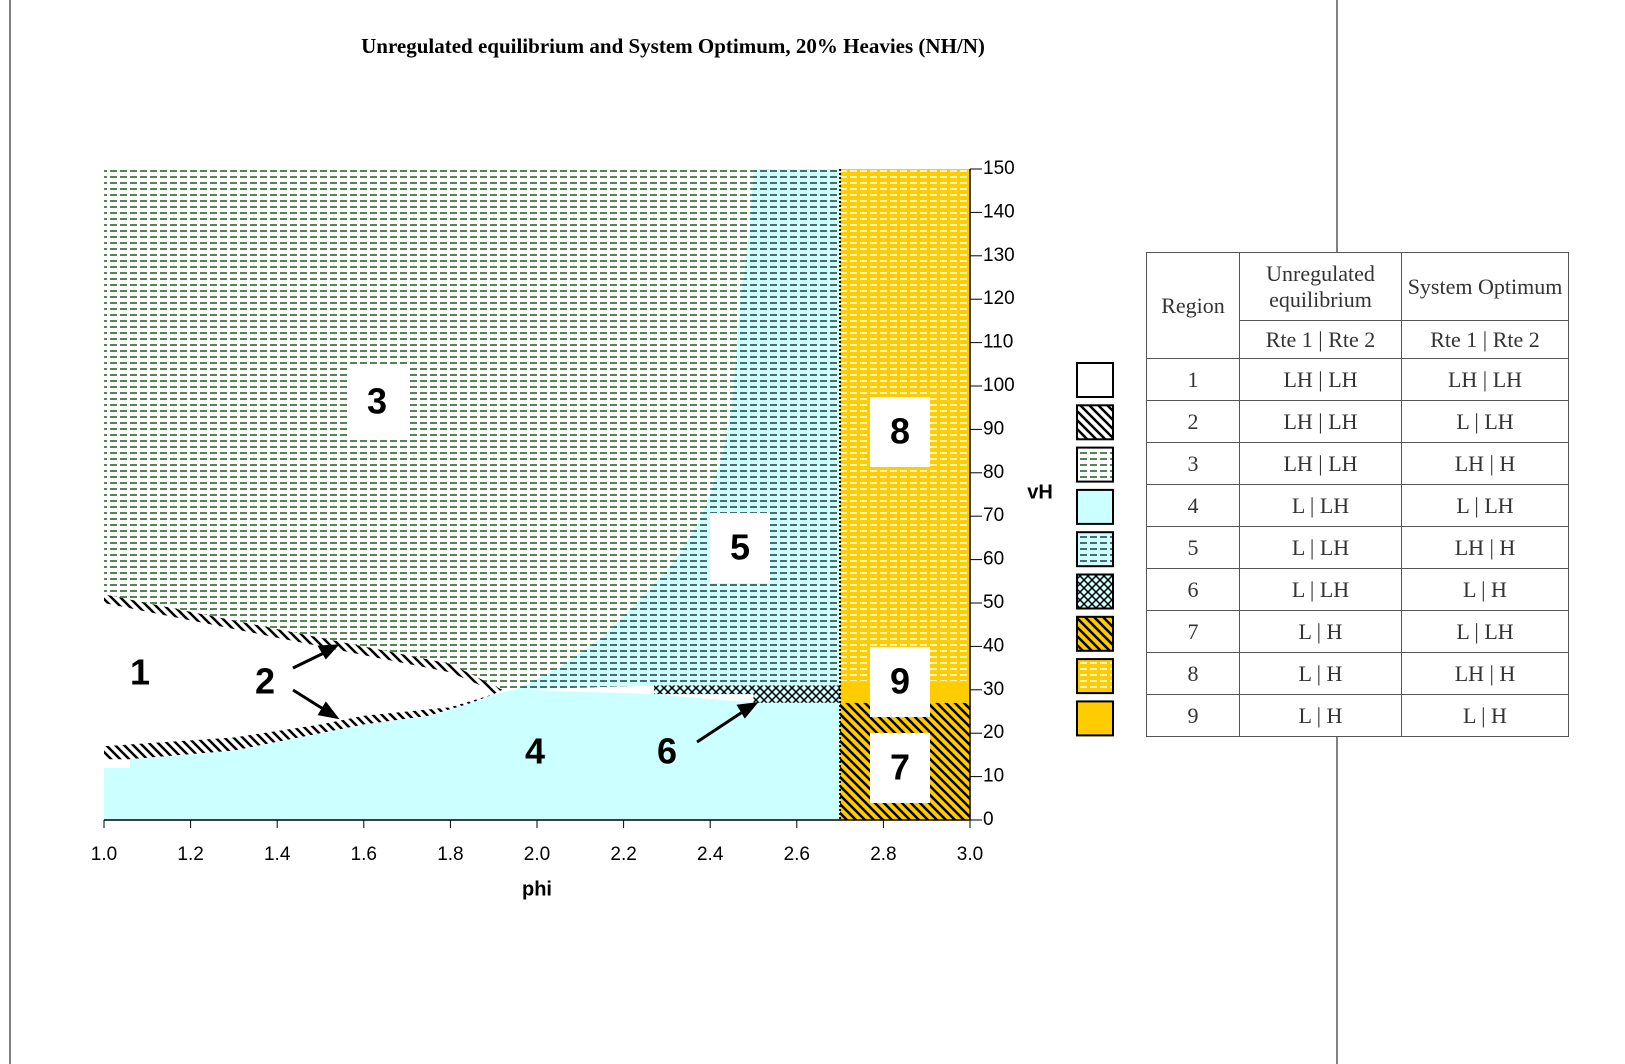  I want to click on x-tick-label: 1.6, so click(364, 854).